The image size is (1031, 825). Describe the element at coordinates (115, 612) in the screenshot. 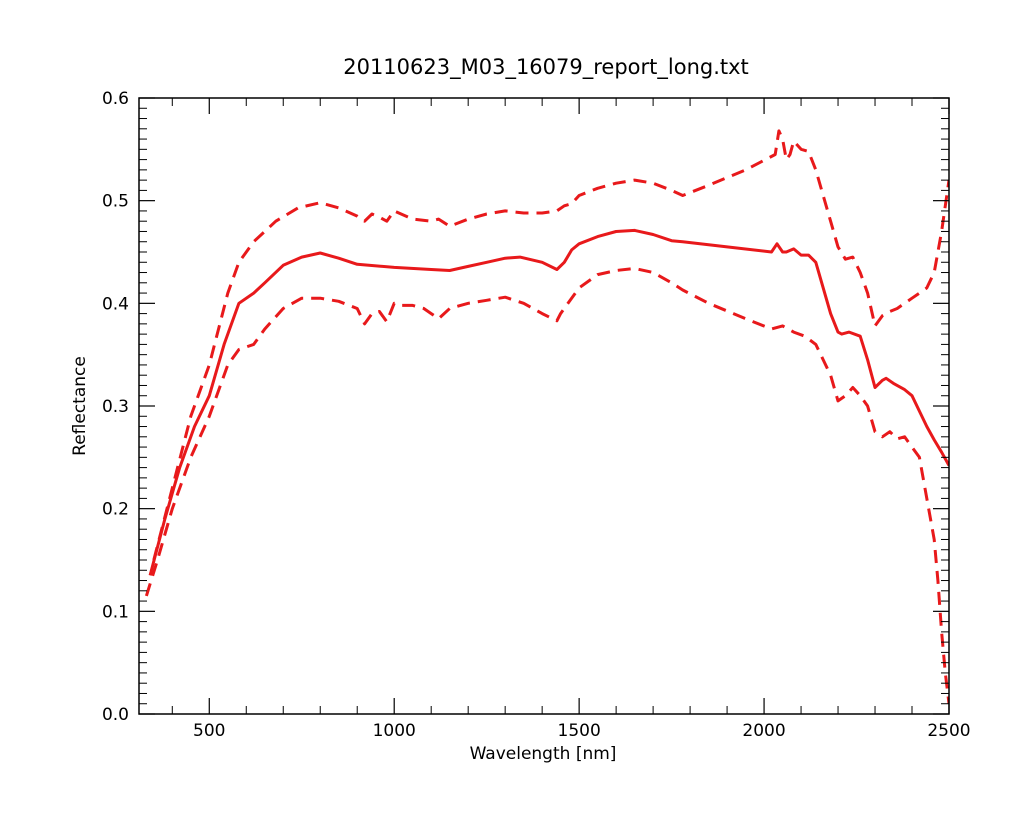

I see `y-tick-label: 0.1` at that location.